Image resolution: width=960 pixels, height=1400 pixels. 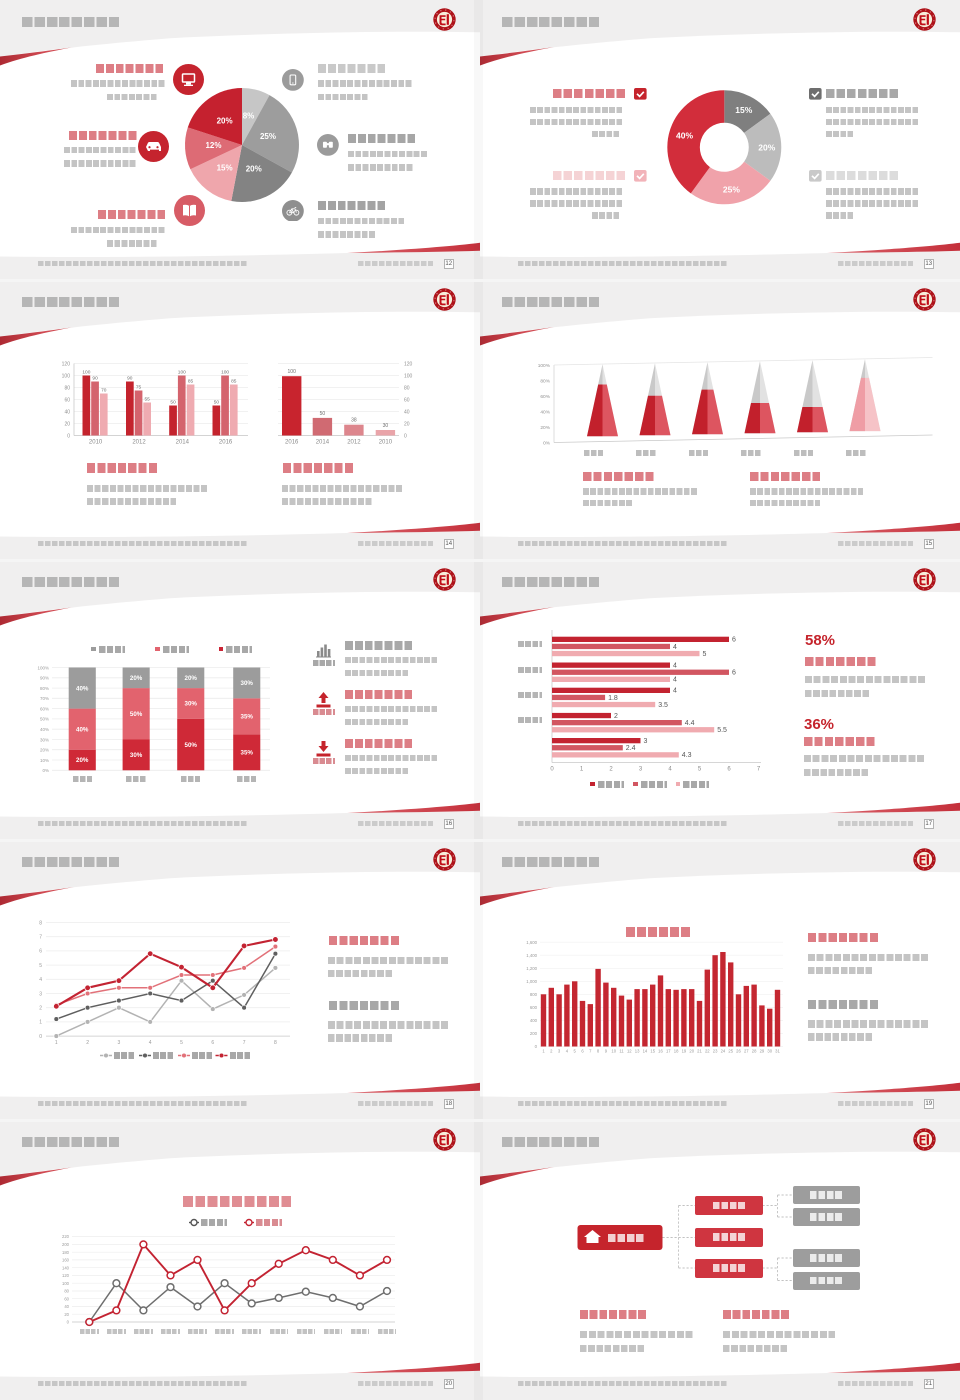 What do you see at coordinates (148, 400) in the screenshot?
I see `svg-text: 55` at bounding box center [148, 400].